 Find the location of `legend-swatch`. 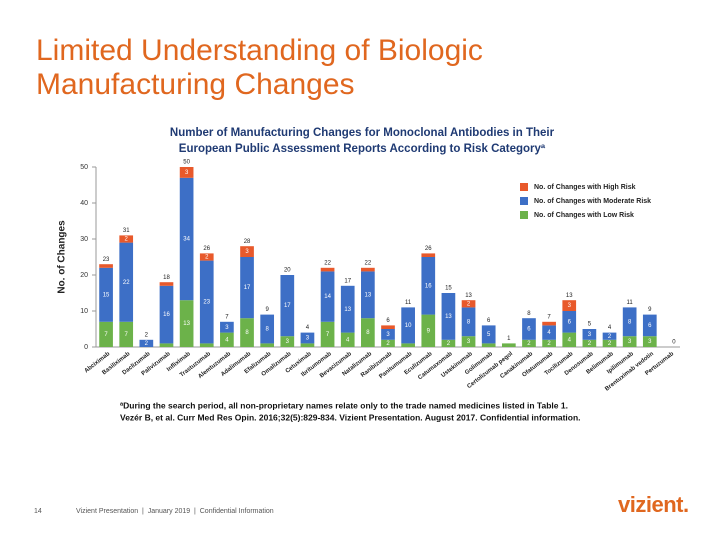

legend-swatch is located at coordinates (524, 201).